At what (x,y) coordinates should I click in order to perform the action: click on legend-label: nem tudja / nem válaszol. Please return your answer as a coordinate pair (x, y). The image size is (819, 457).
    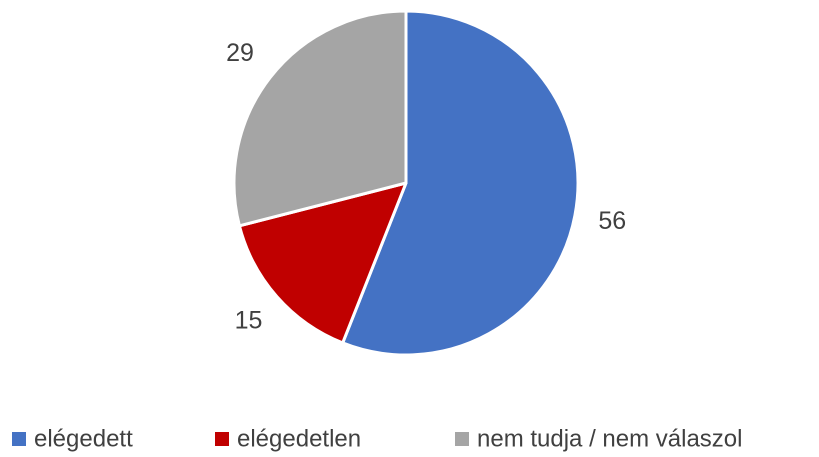
    Looking at the image, I should click on (609, 438).